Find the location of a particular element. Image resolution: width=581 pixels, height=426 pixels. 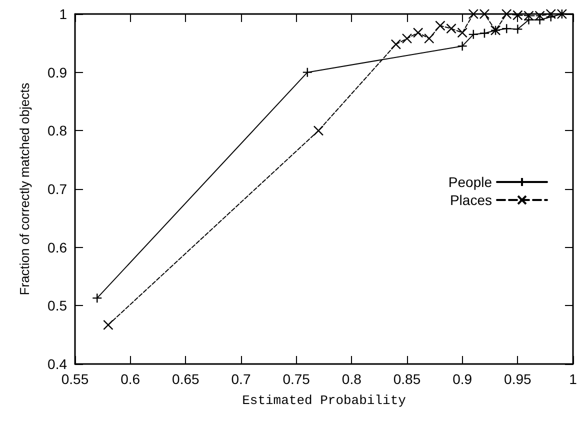

x-tick-label: 0.65 is located at coordinates (186, 379).